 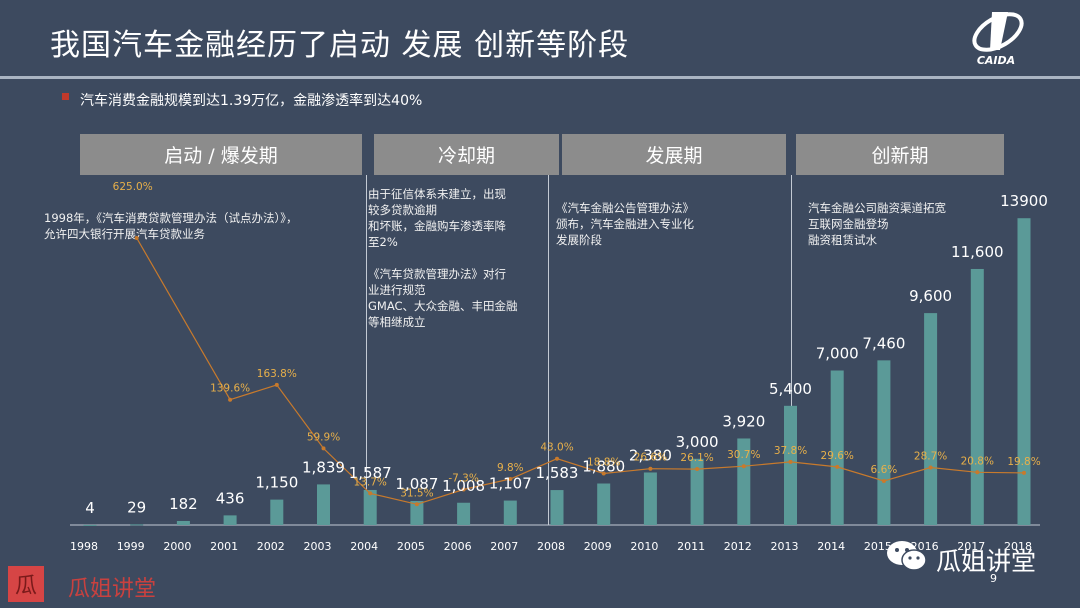 I want to click on growth-label-2010: 26.6%, so click(x=650, y=458).